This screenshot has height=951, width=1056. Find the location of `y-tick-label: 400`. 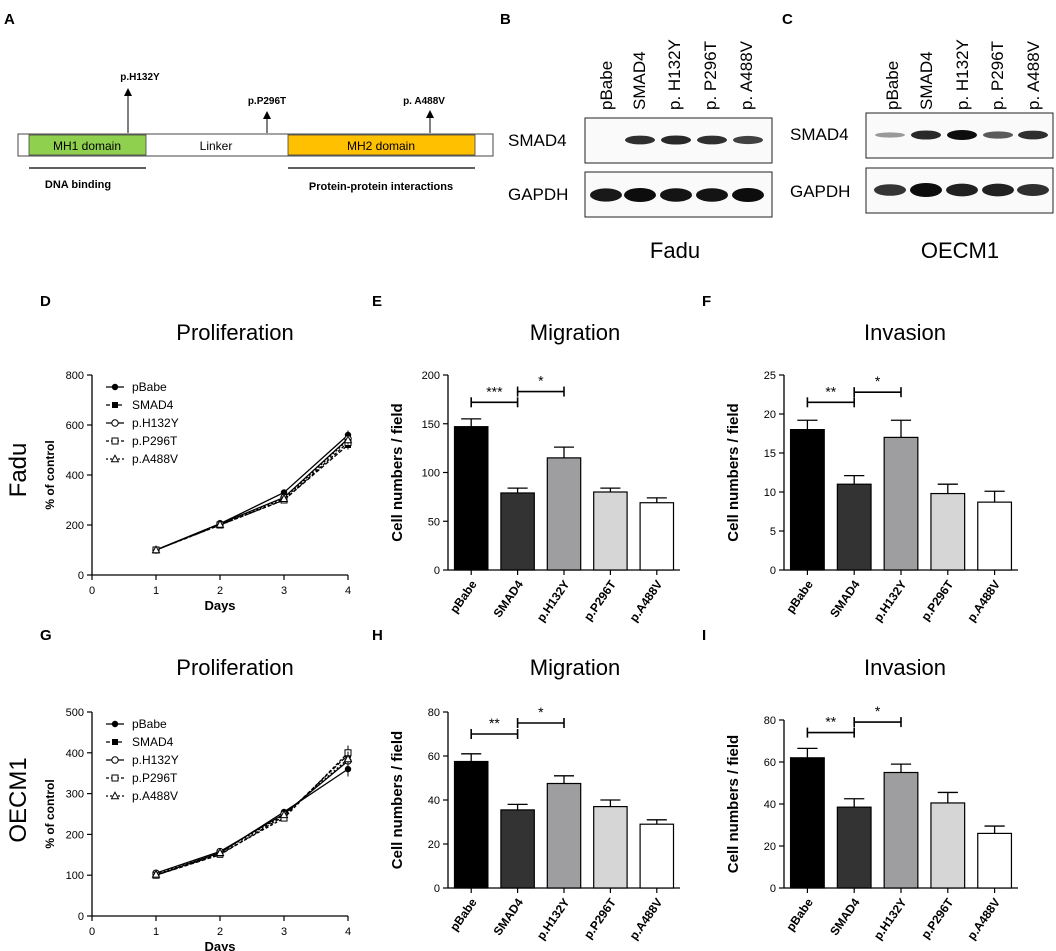

y-tick-label: 400 is located at coordinates (75, 476).